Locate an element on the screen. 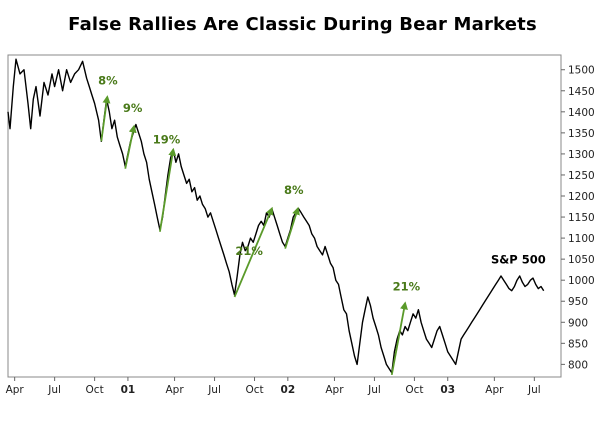  y-tick-label: 800 is located at coordinates (578, 365).